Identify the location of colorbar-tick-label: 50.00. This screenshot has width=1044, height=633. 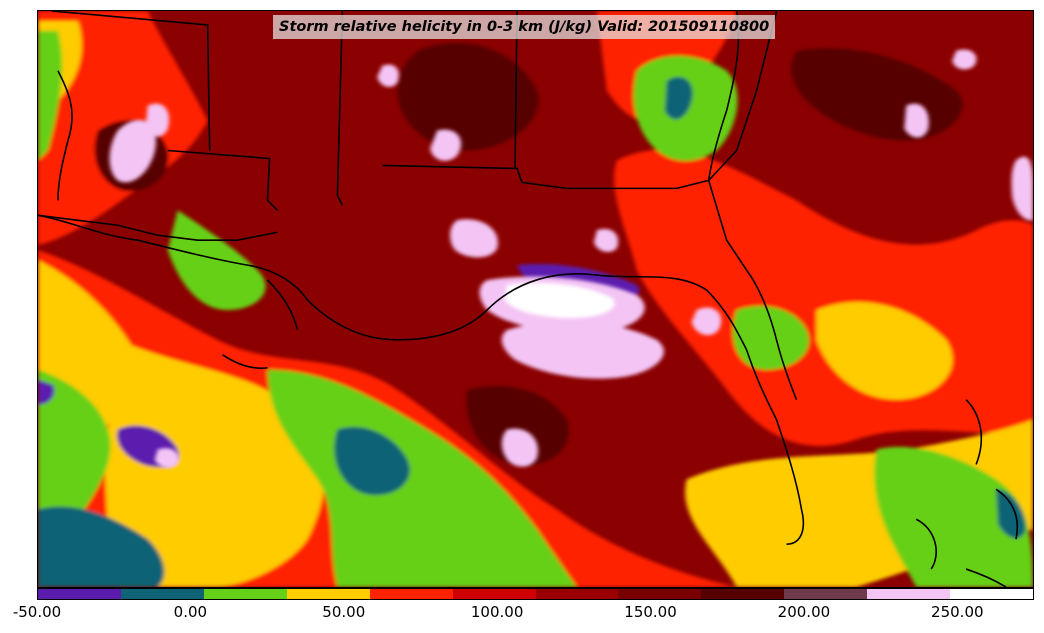
(344, 612).